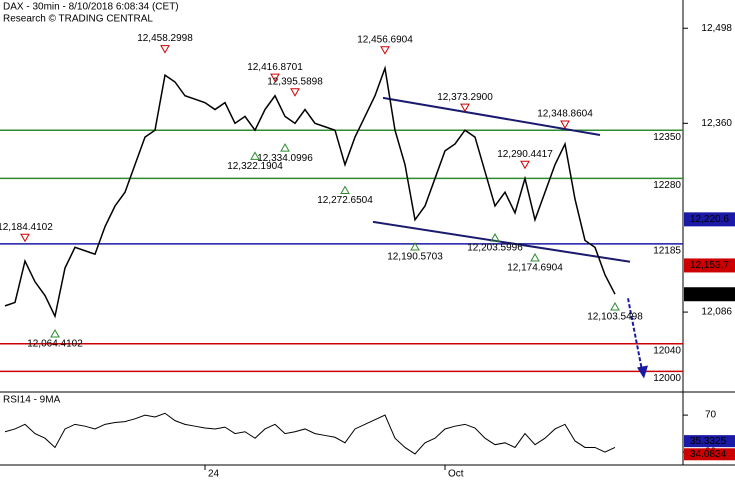 The width and height of the screenshot is (735, 480). What do you see at coordinates (255, 166) in the screenshot?
I see `trough-label: 12,322.1904` at bounding box center [255, 166].